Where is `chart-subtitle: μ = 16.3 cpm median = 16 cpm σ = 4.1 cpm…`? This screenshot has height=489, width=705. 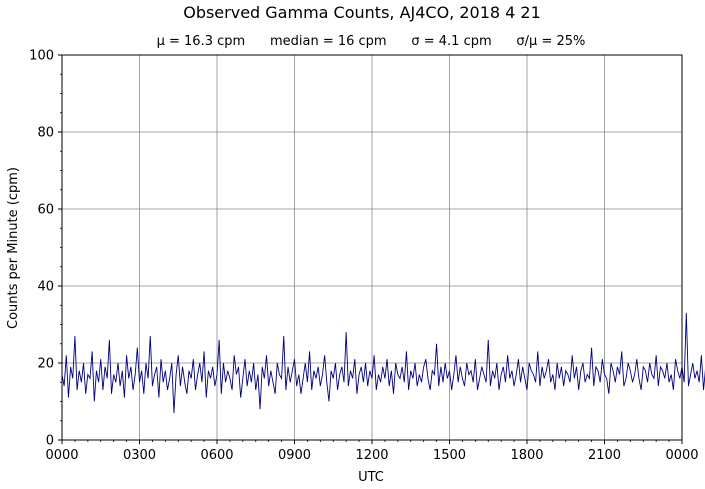
chart-subtitle: μ = 16.3 cpm median = 16 cpm σ = 4.1 cpm… is located at coordinates (371, 41).